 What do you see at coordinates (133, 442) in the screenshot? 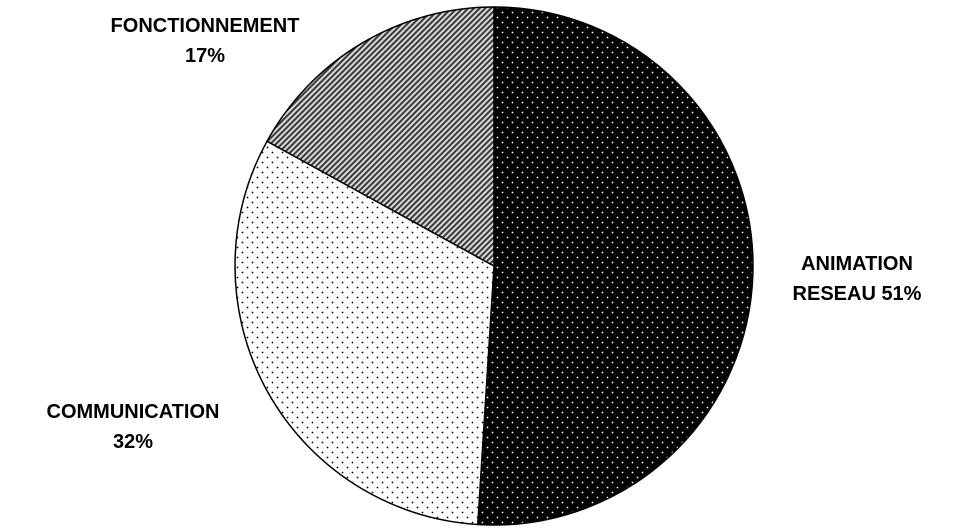
I see `slice-label-line: 32%` at bounding box center [133, 442].